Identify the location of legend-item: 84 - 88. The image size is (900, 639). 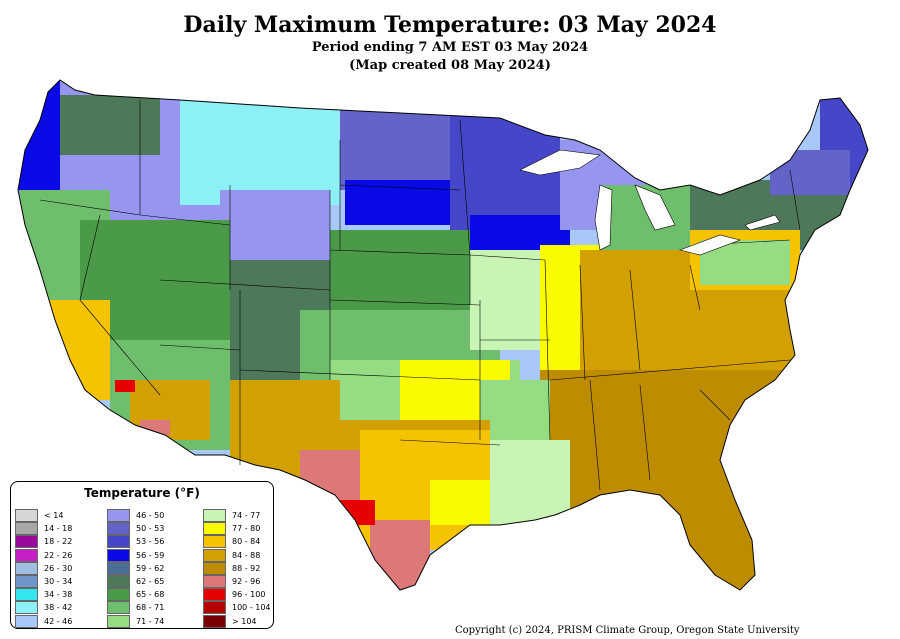
(231, 555).